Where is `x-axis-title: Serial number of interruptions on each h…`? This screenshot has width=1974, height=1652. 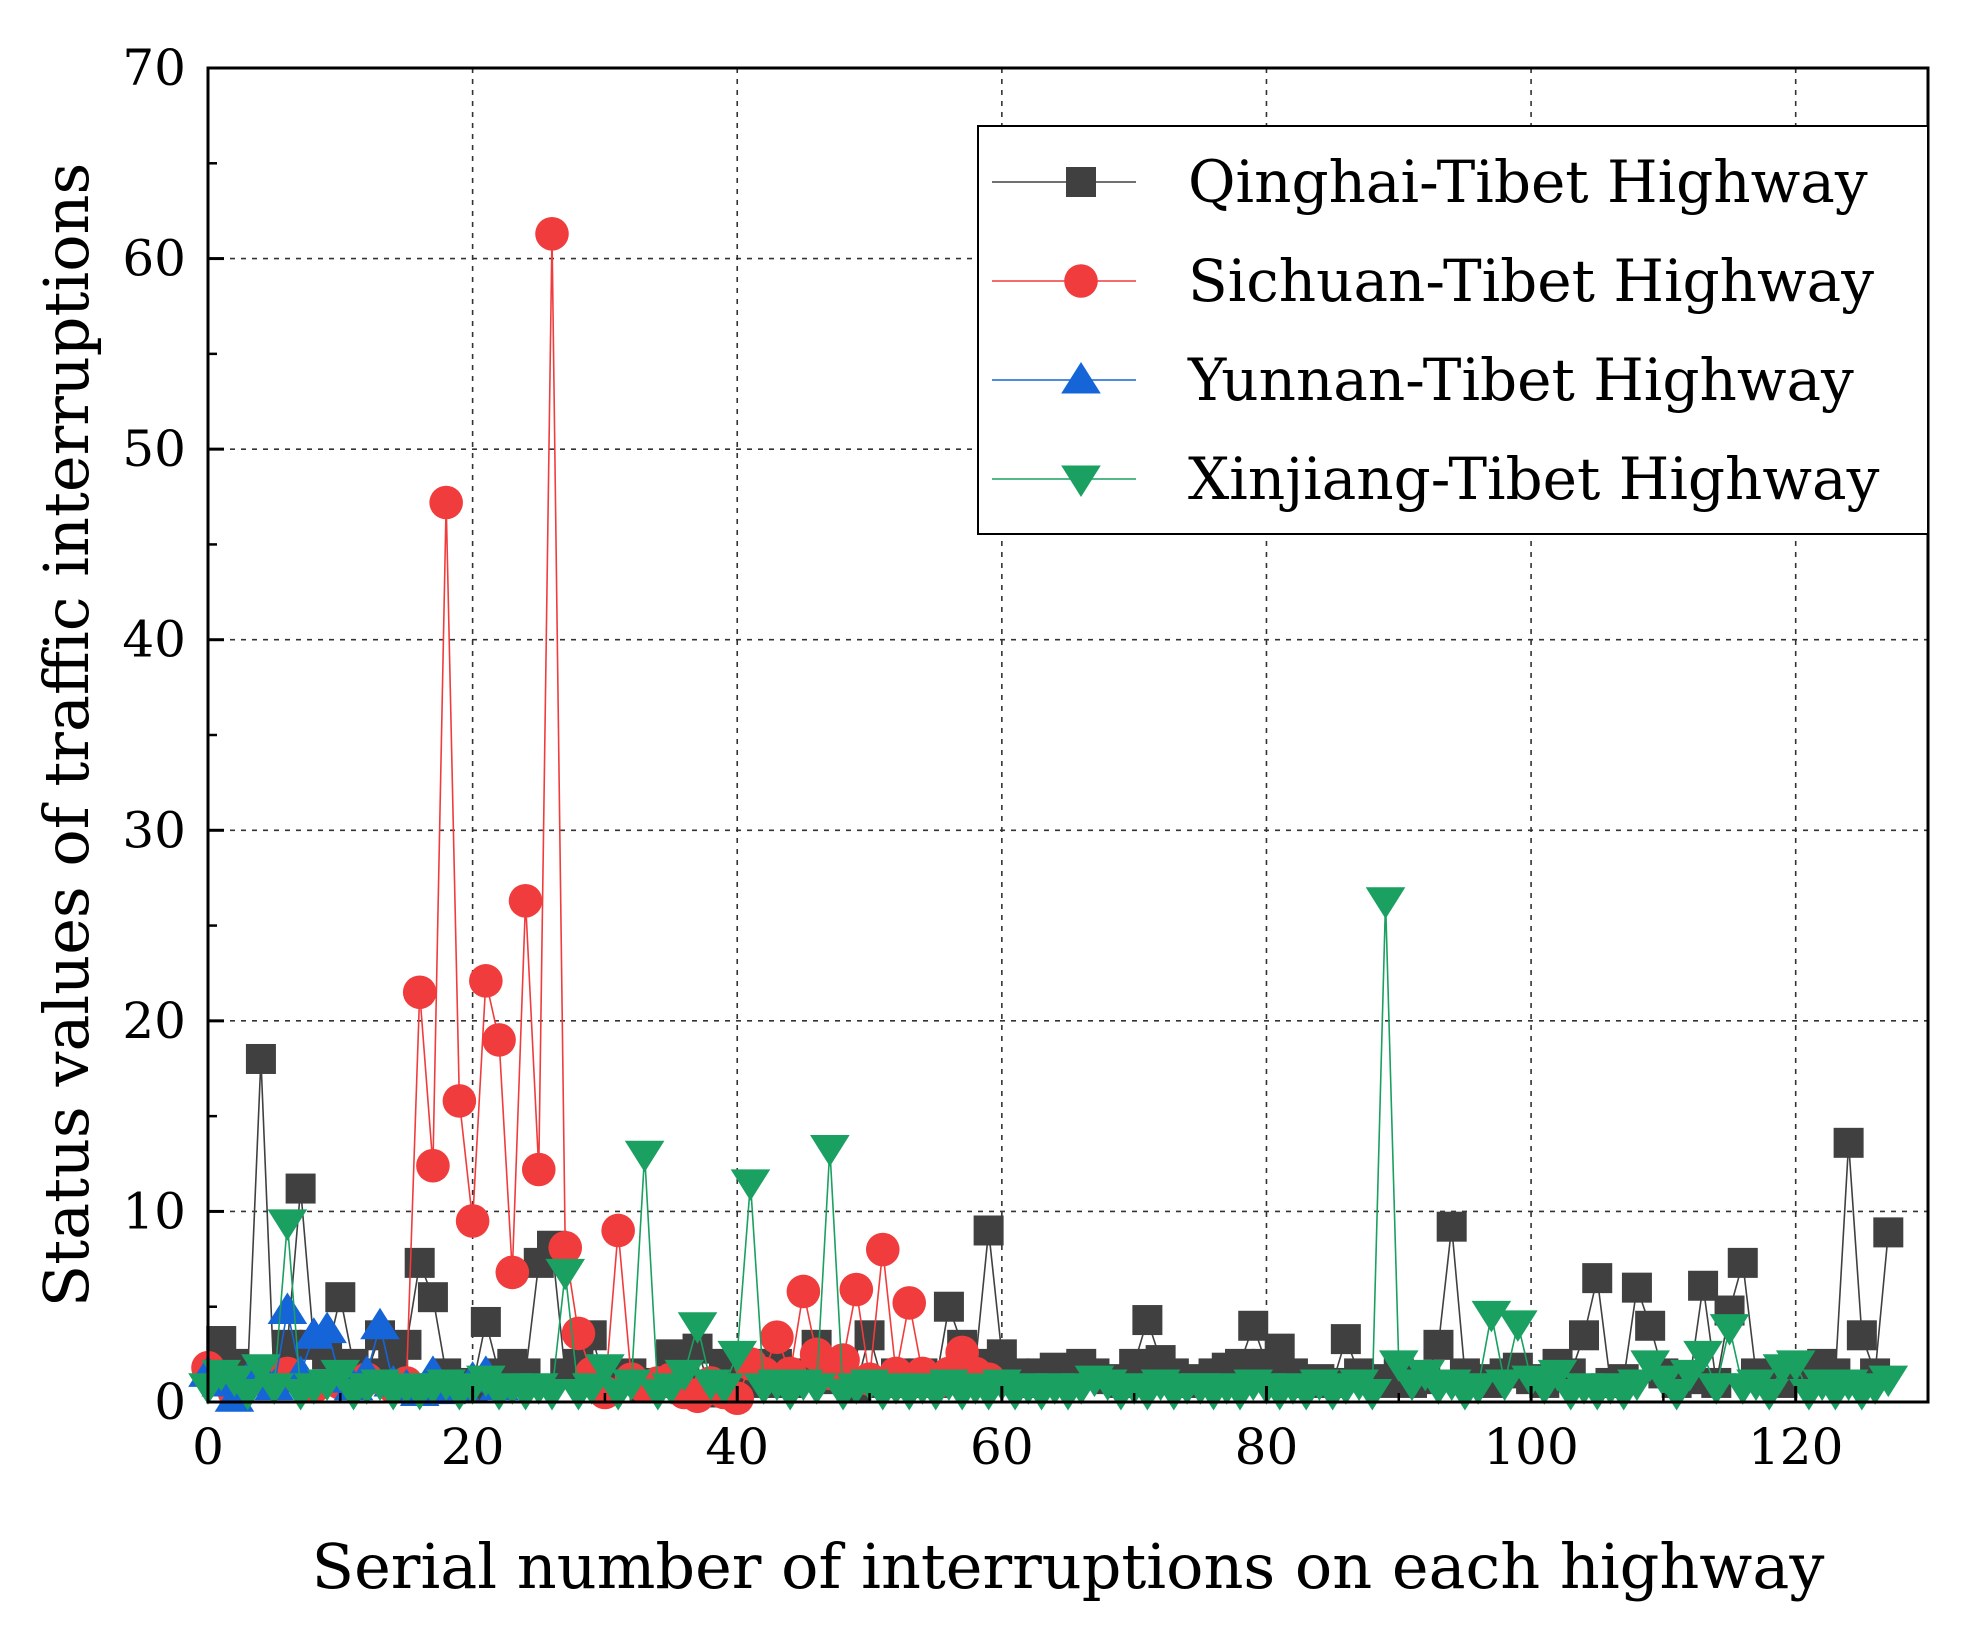 x-axis-title: Serial number of interruptions on each h… is located at coordinates (1068, 1566).